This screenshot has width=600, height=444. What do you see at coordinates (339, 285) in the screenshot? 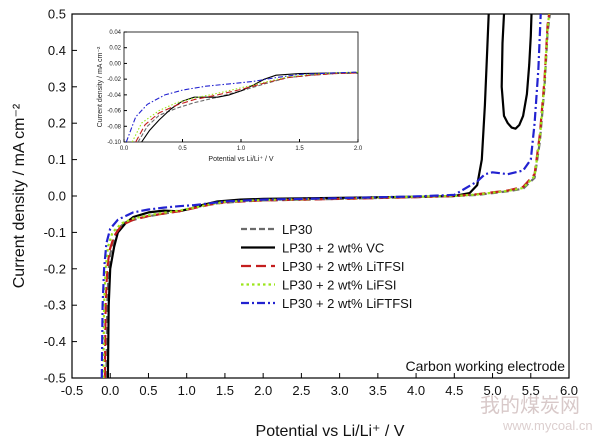
I see `legend-label: LP30 + 2 wt% LiFSI` at bounding box center [339, 285].